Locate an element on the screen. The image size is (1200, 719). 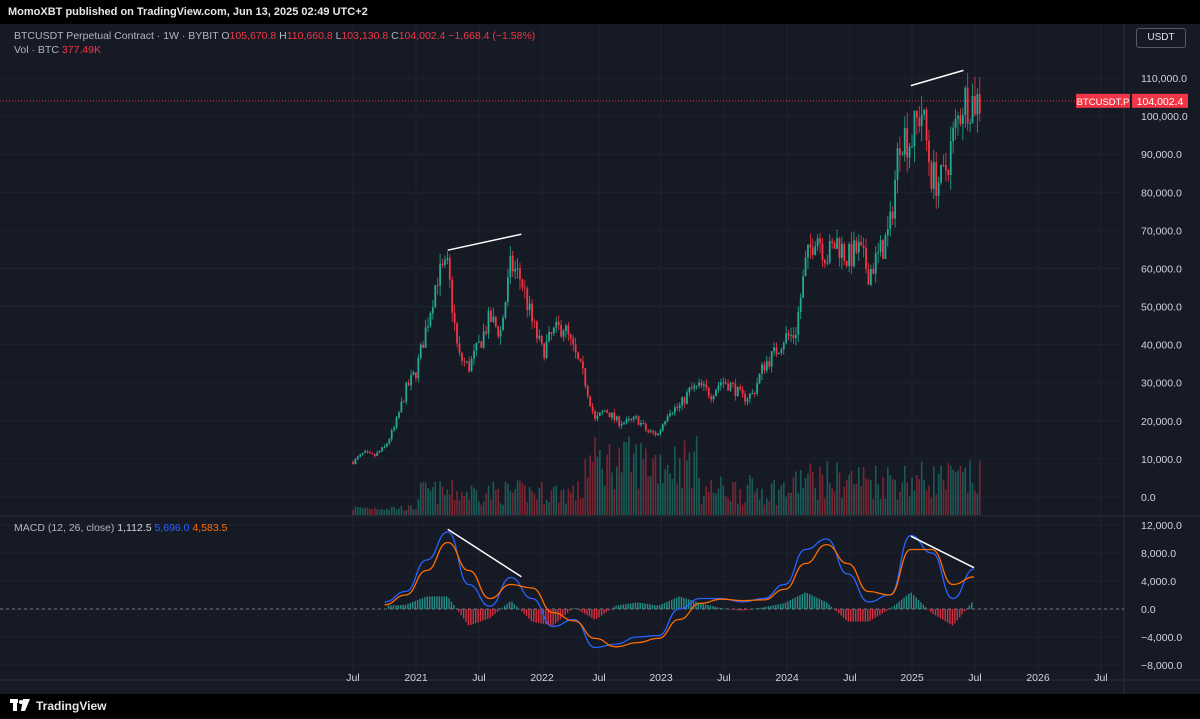
currency-button: USDT is located at coordinates (1161, 38).